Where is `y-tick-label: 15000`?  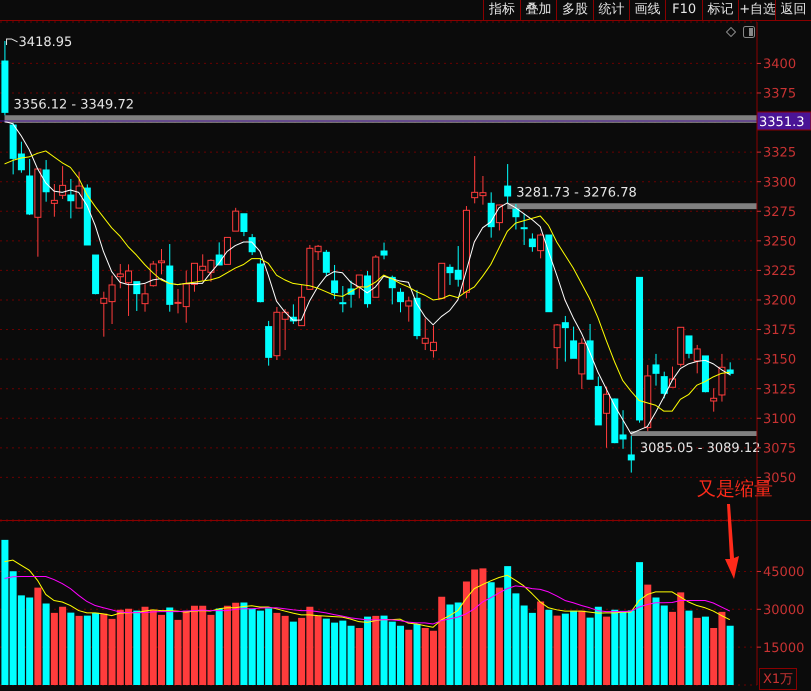
y-tick-label: 15000 is located at coordinates (783, 648).